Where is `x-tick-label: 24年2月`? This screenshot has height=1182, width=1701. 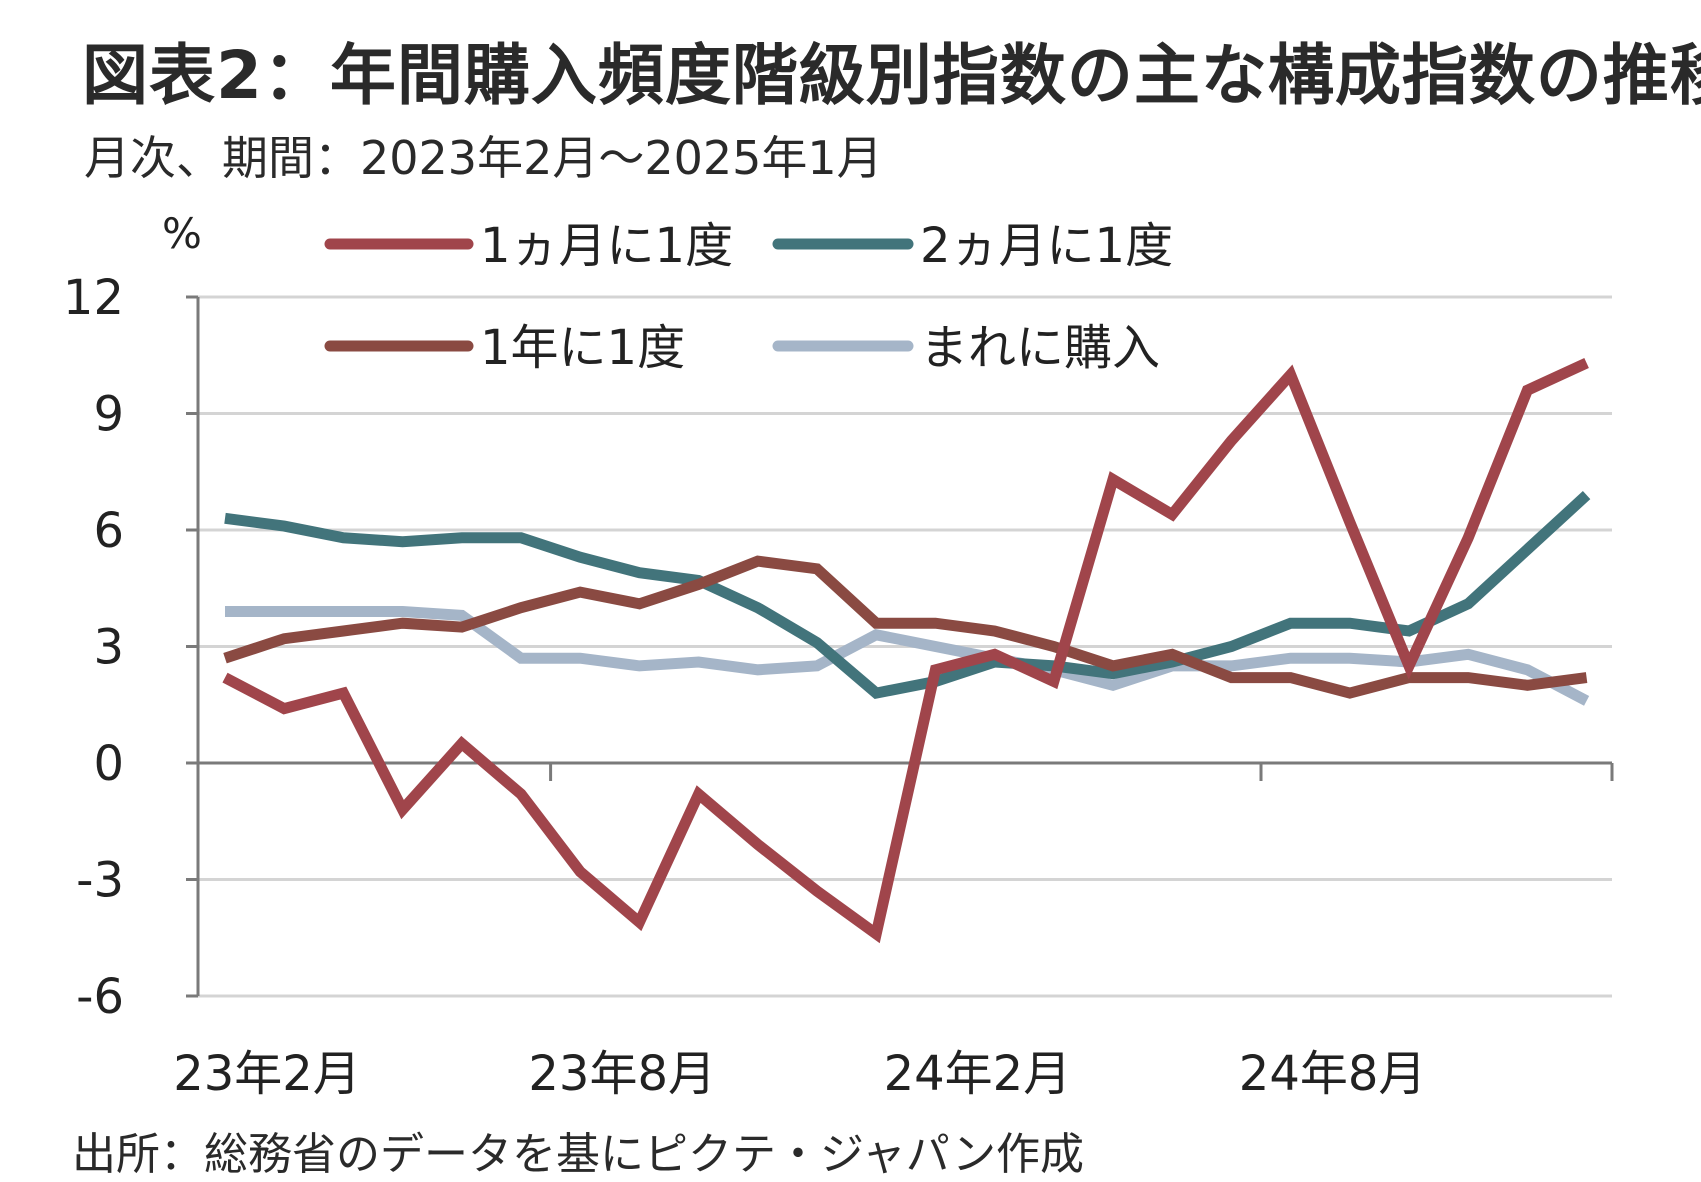
x-tick-label: 24年2月 is located at coordinates (978, 1074).